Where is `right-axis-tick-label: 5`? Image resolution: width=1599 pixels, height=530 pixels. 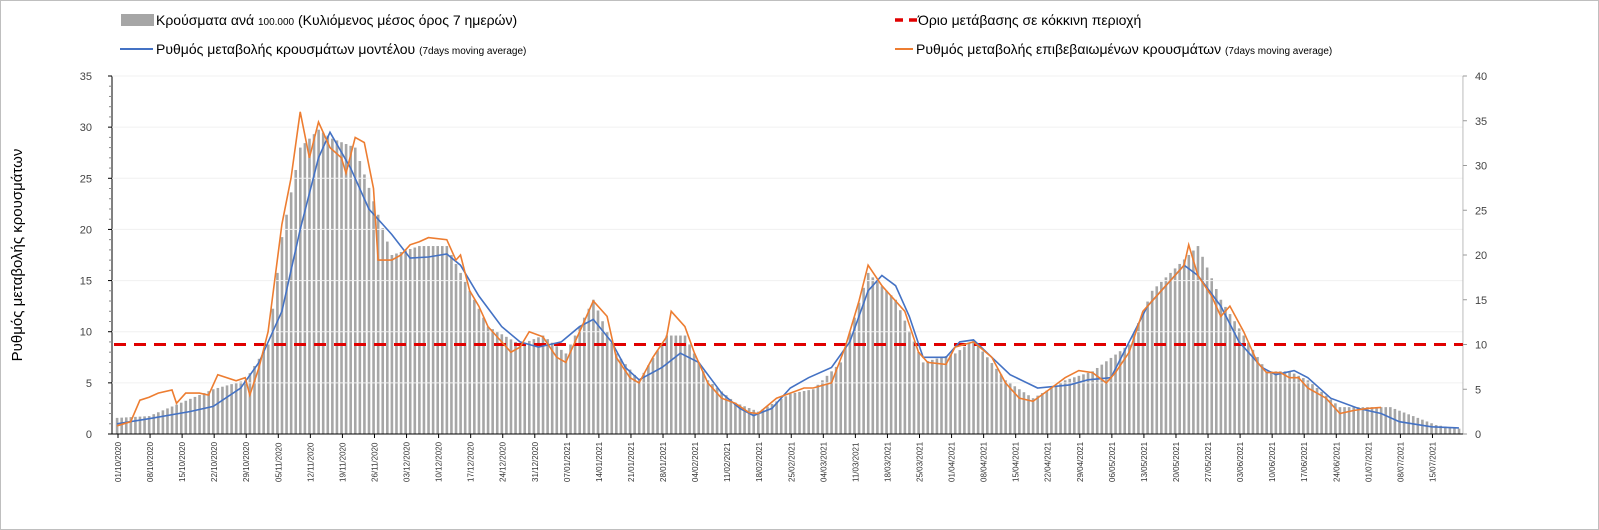
right-axis-tick-label: 5 is located at coordinates (1478, 390).